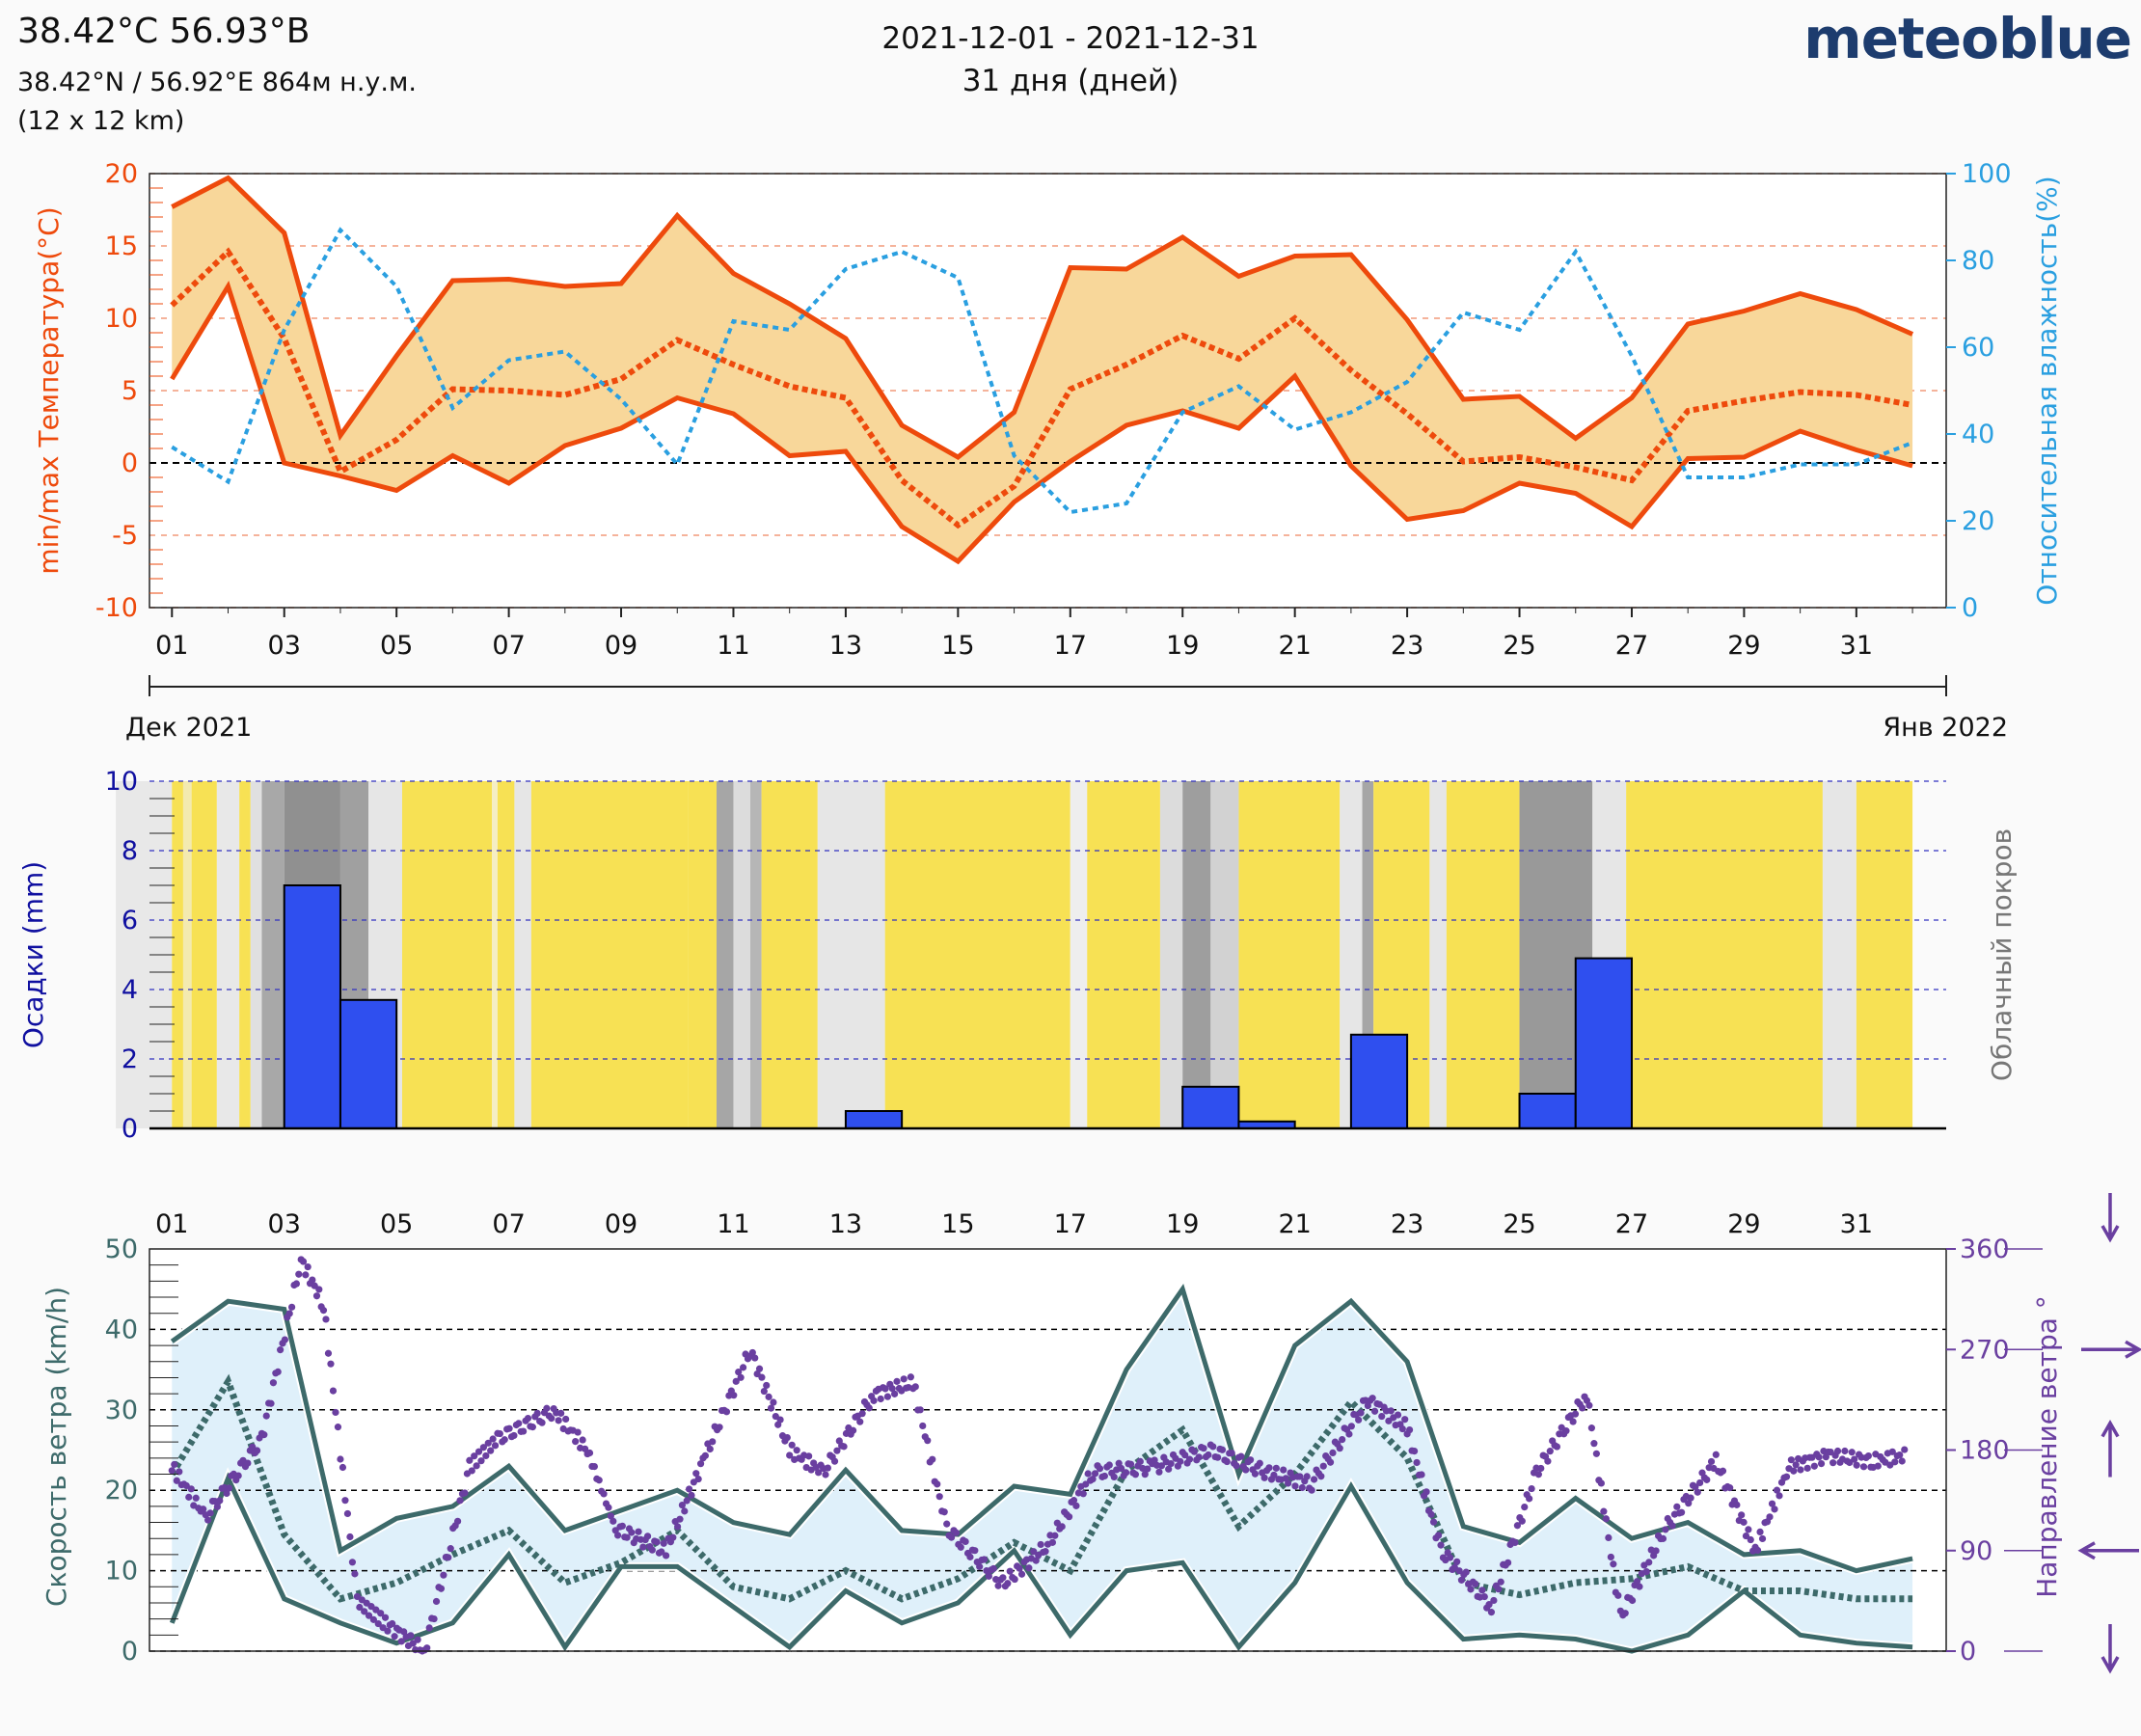 This screenshot has height=1736, width=2141. Describe the element at coordinates (284, 646) in the screenshot. I see `x-tick-label: 03` at that location.